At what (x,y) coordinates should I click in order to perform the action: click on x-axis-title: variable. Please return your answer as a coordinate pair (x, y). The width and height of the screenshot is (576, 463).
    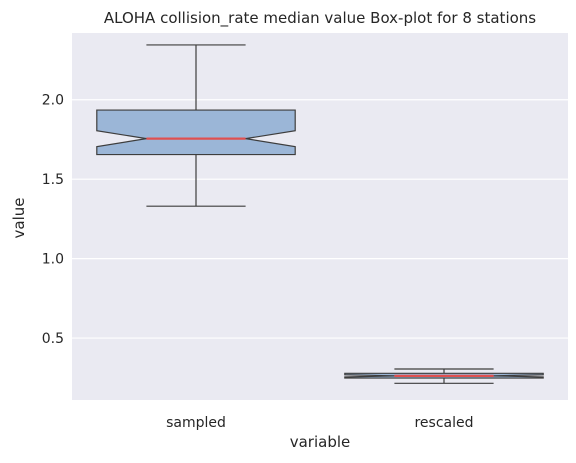
    Looking at the image, I should click on (320, 442).